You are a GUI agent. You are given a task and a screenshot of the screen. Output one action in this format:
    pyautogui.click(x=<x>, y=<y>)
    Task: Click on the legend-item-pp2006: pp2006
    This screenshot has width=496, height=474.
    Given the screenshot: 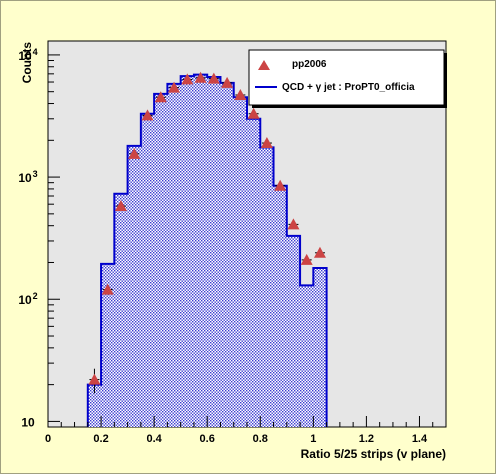 What is the action you would take?
    pyautogui.click(x=292, y=64)
    